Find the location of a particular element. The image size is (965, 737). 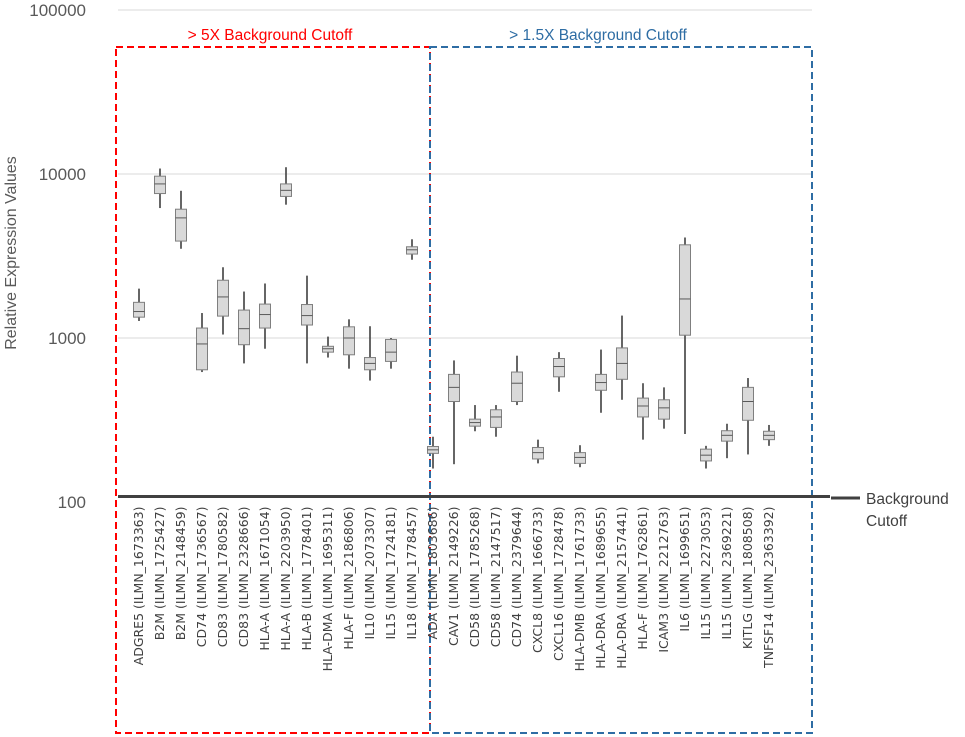

x-tick-label: TNFSF14 (ILMN_2363392) is located at coordinates (768, 588).